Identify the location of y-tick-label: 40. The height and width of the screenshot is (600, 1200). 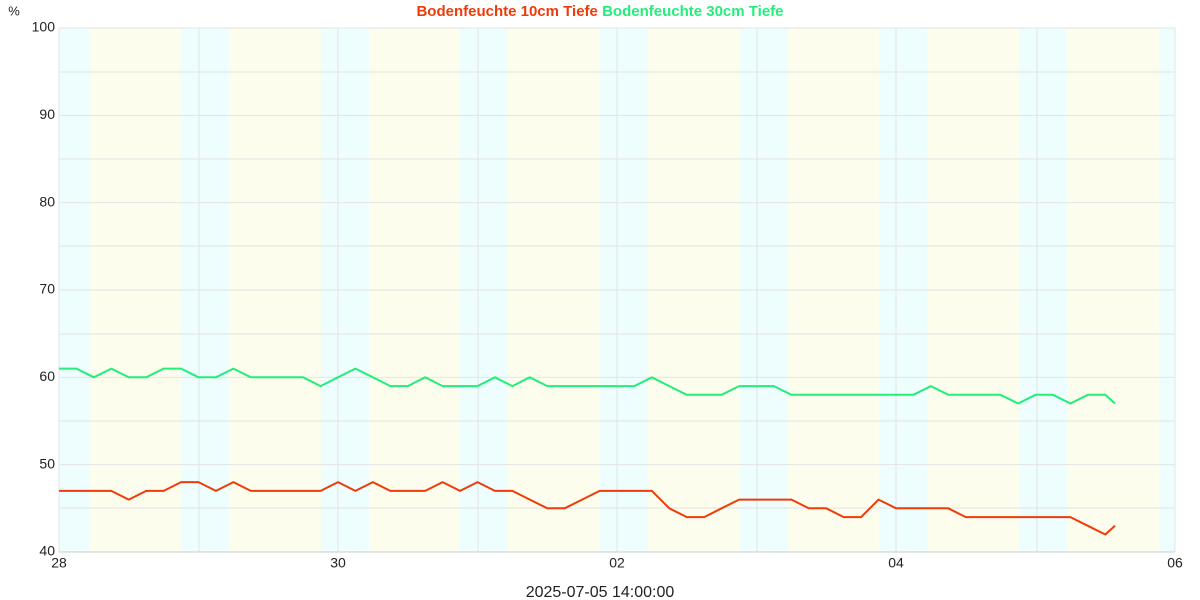
(47, 551).